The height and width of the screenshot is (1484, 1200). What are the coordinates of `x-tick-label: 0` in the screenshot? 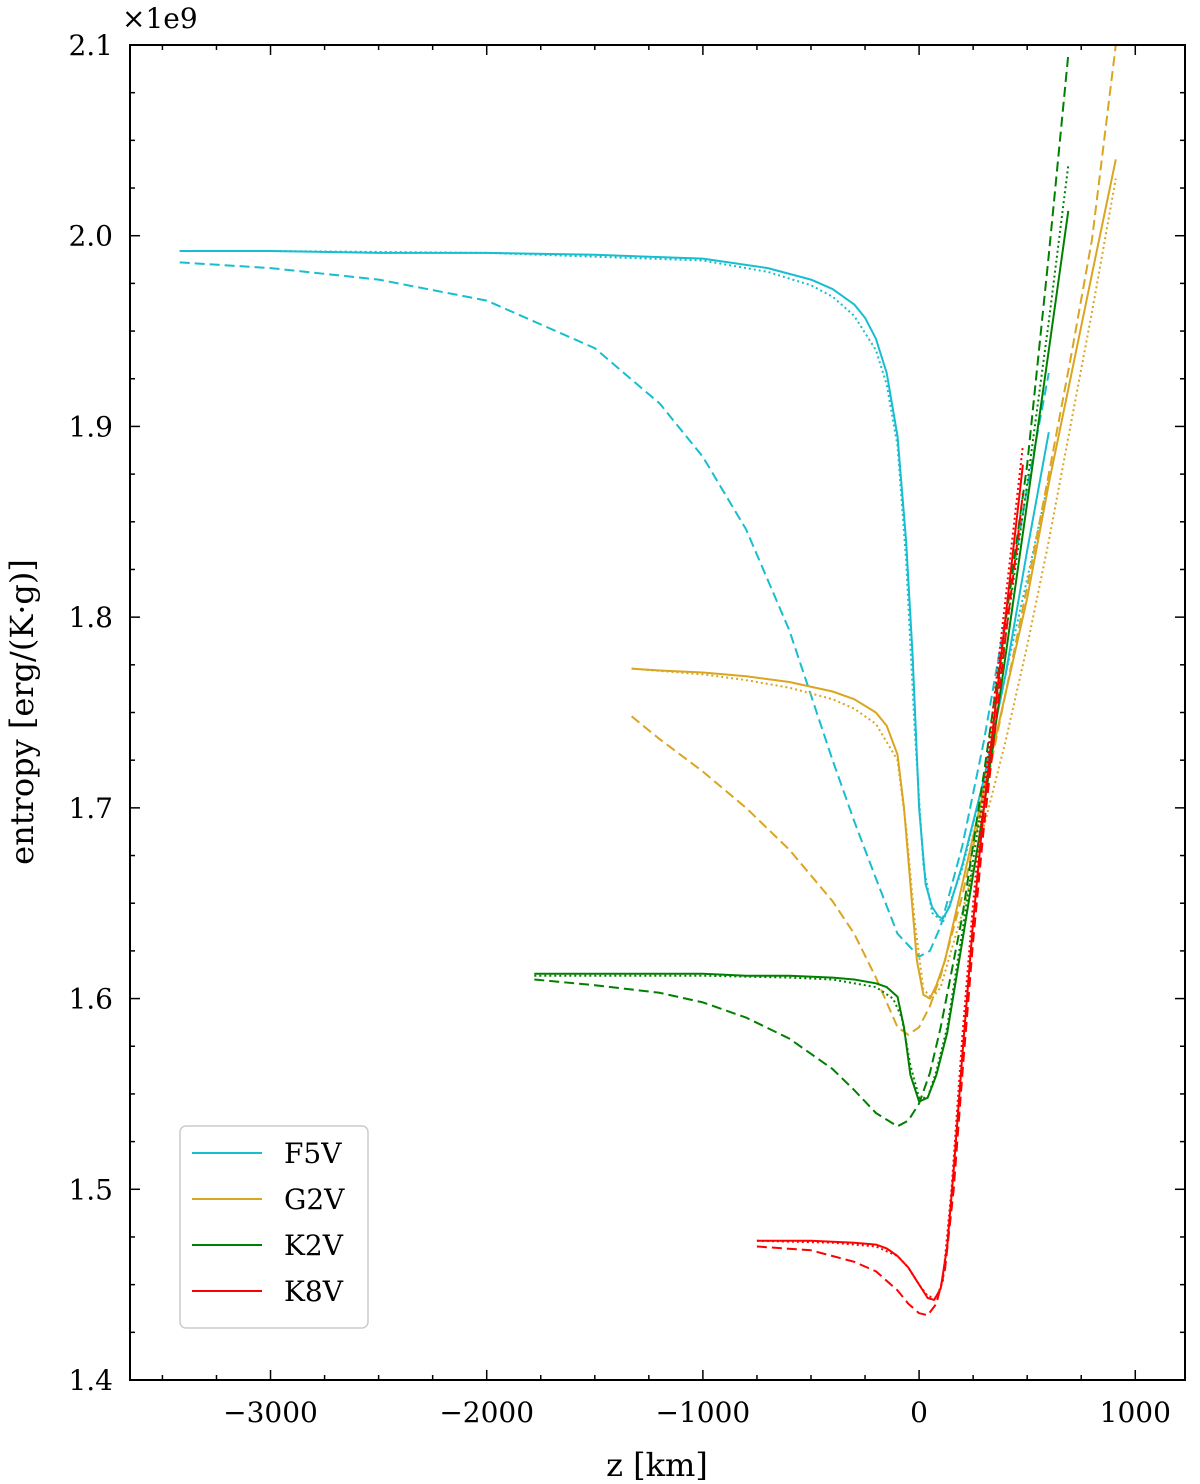 It's located at (919, 1412).